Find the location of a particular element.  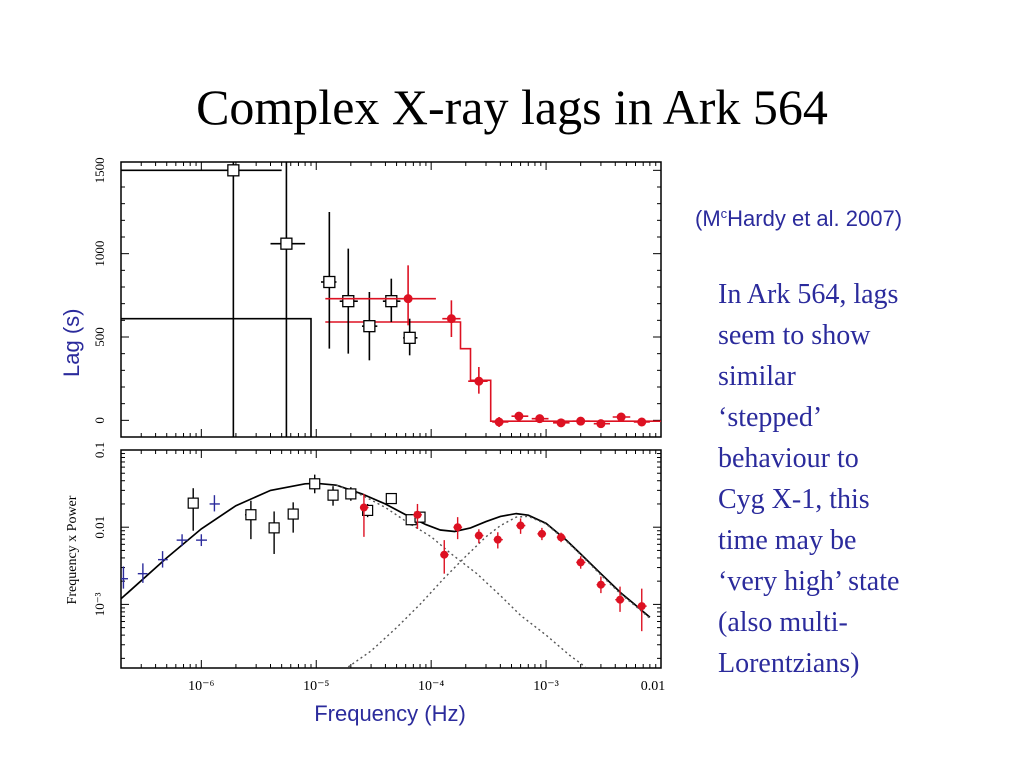

description-line: similar is located at coordinates (757, 376).